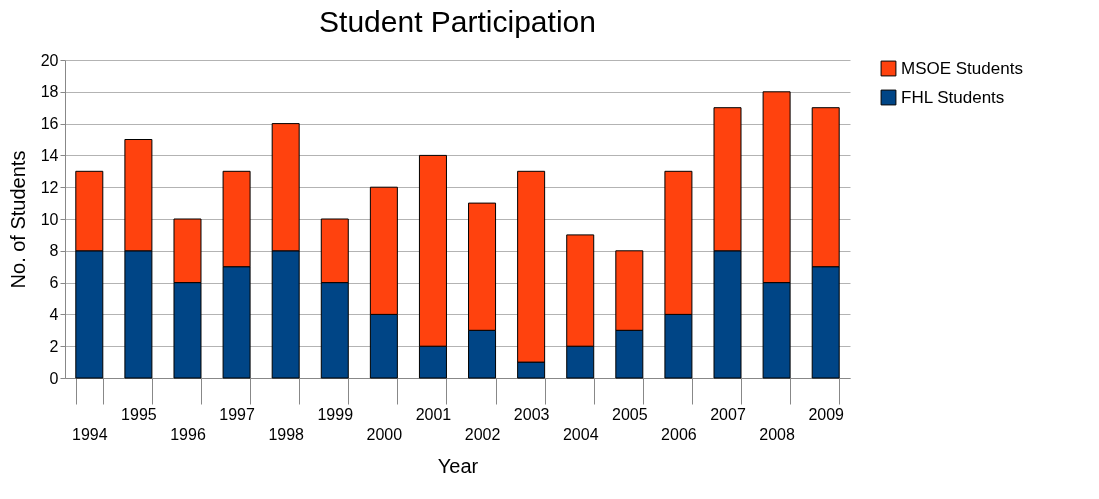 This screenshot has height=499, width=1099. Describe the element at coordinates (580, 434) in the screenshot. I see `x-tick-label: 2004` at that location.